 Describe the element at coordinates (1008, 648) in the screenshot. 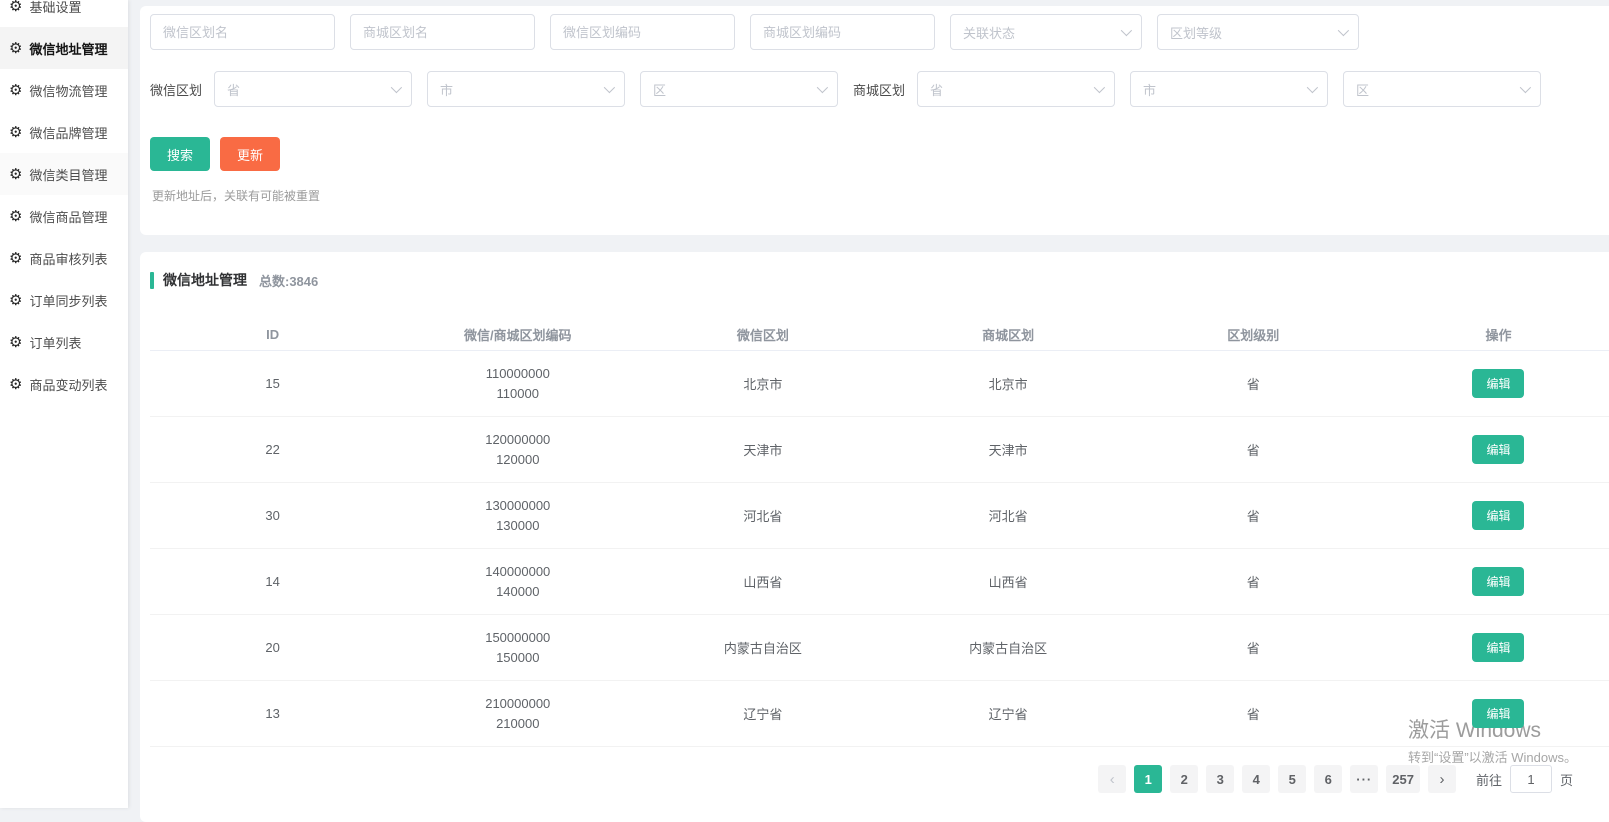

I see `cell-mall-region: 内蒙古自治区` at that location.